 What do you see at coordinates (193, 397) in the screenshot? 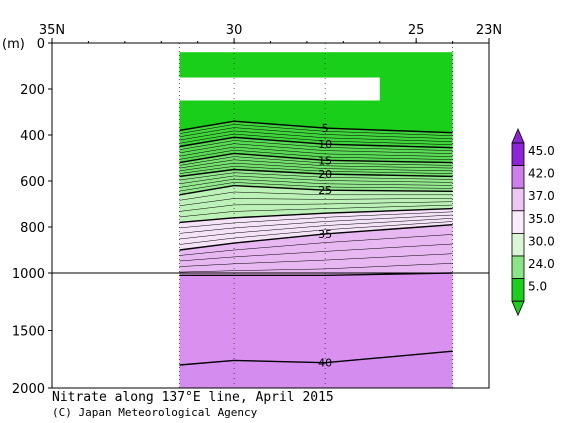
I see `chart-title: Nitrate along 137°E line, April 2015` at bounding box center [193, 397].